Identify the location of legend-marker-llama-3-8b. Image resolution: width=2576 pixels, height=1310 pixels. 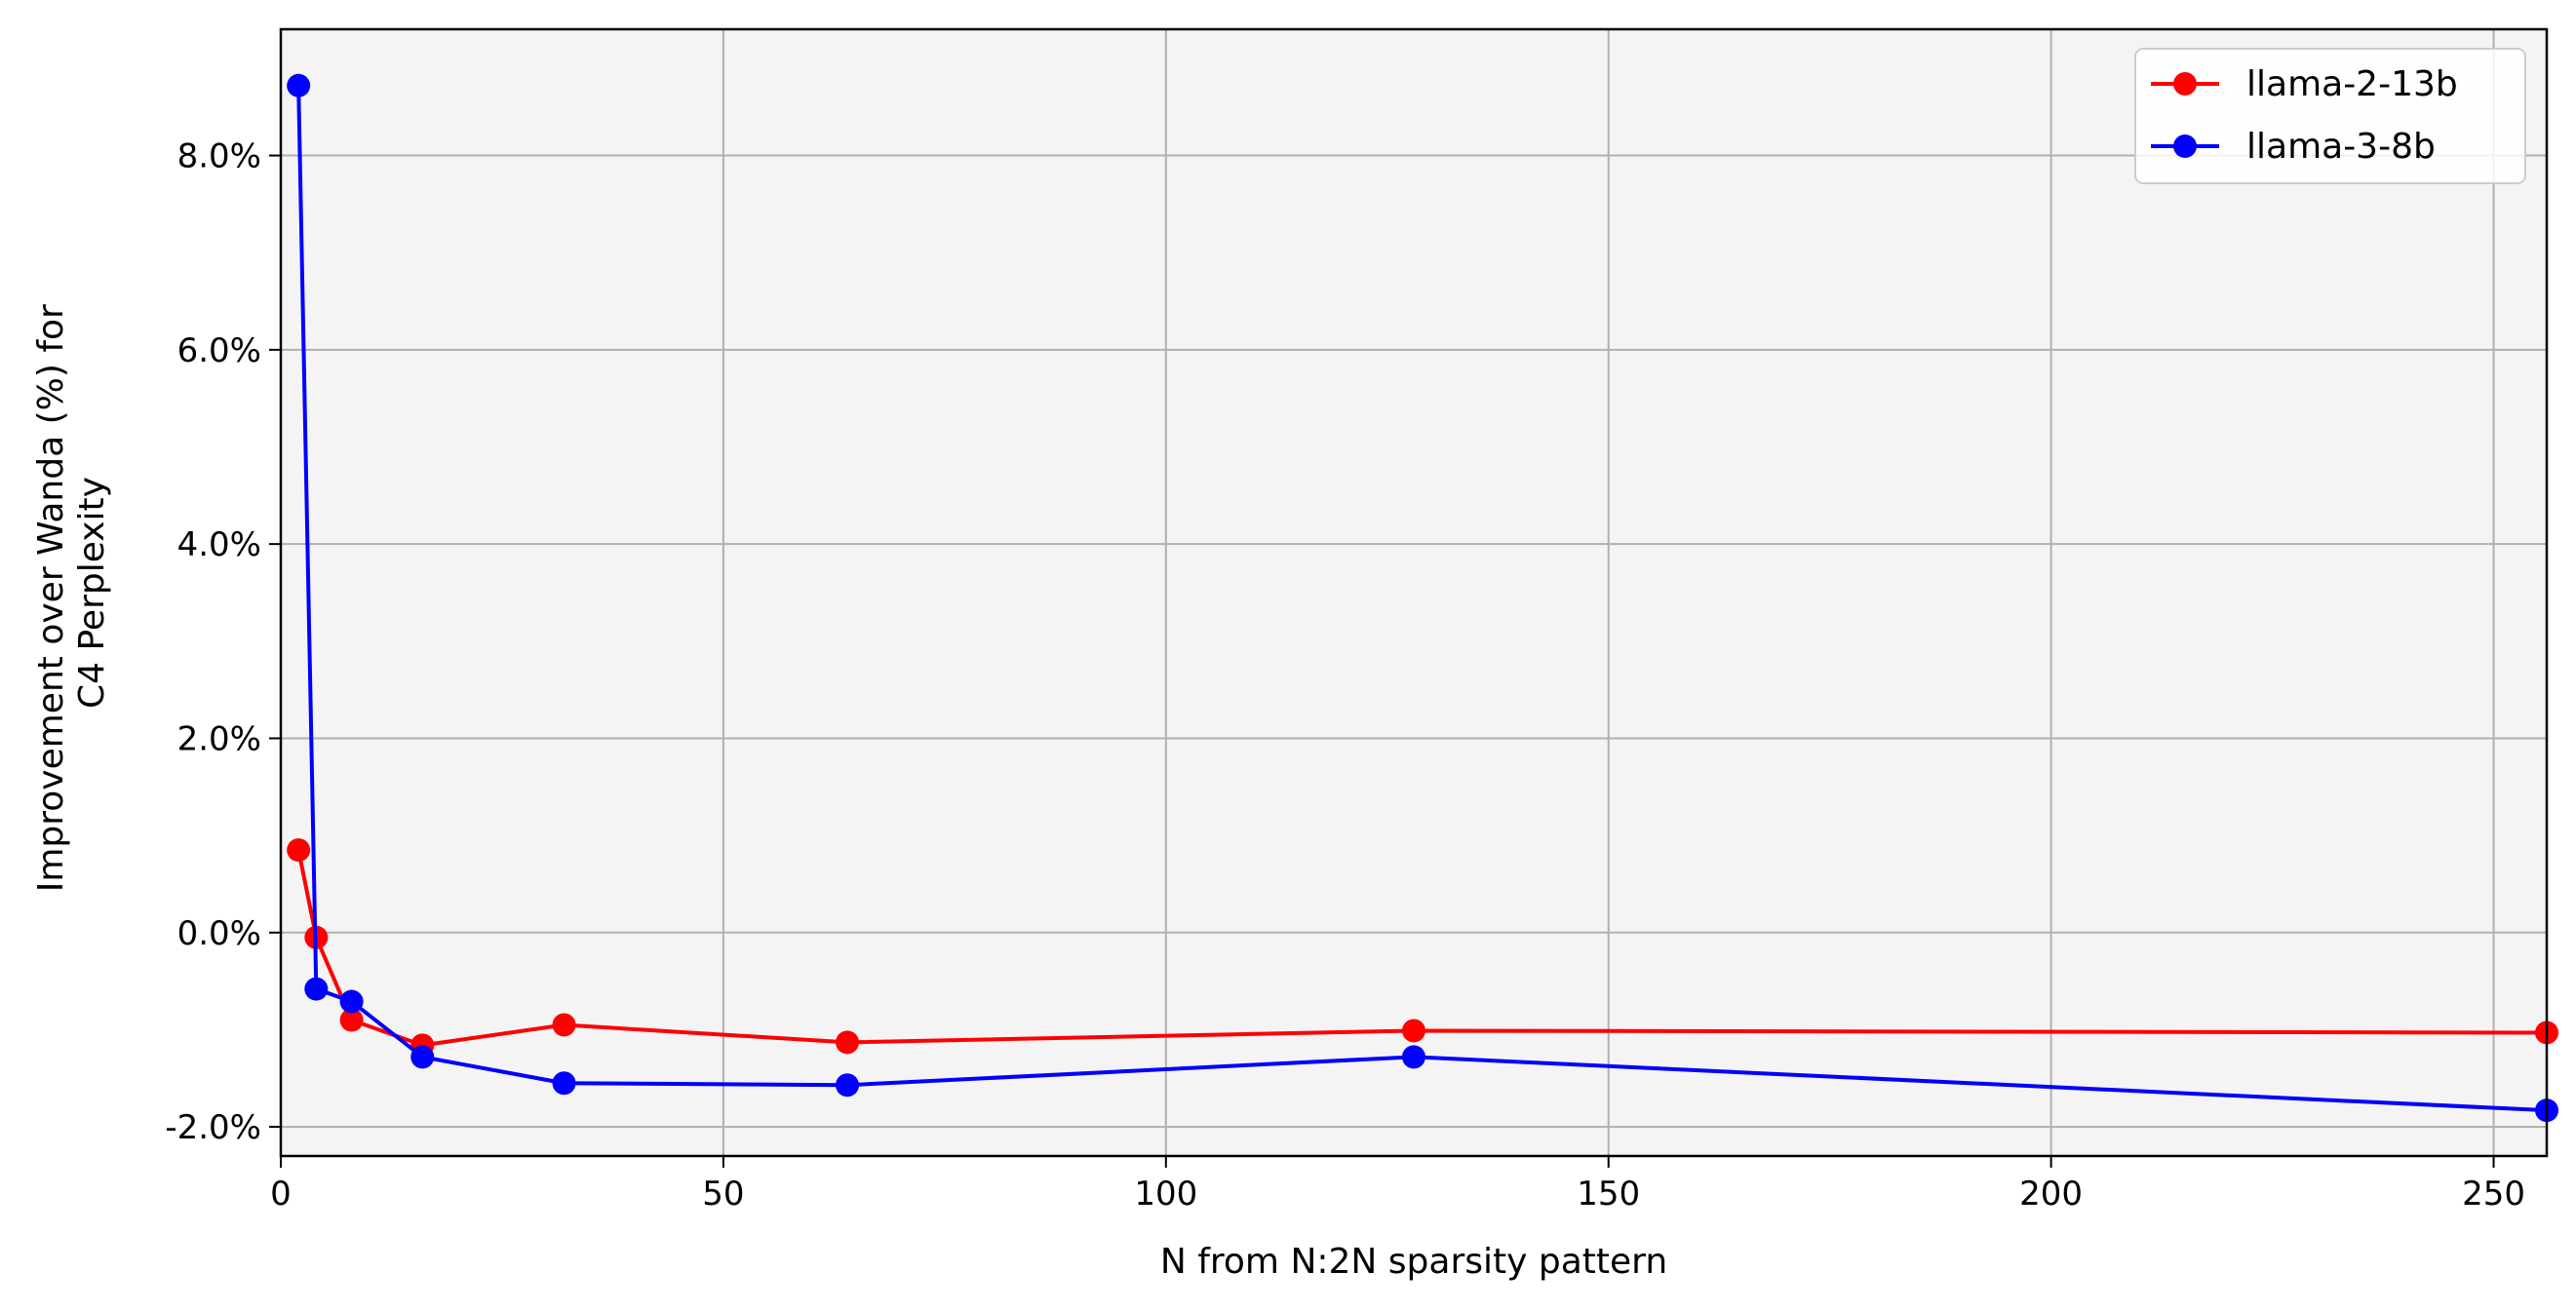
(2185, 146).